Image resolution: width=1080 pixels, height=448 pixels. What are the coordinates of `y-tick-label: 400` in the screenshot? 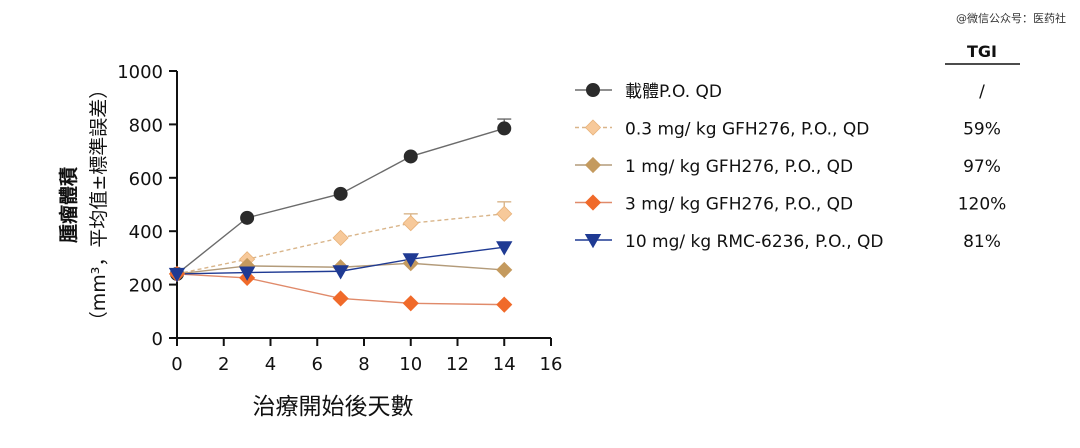 It's located at (146, 232).